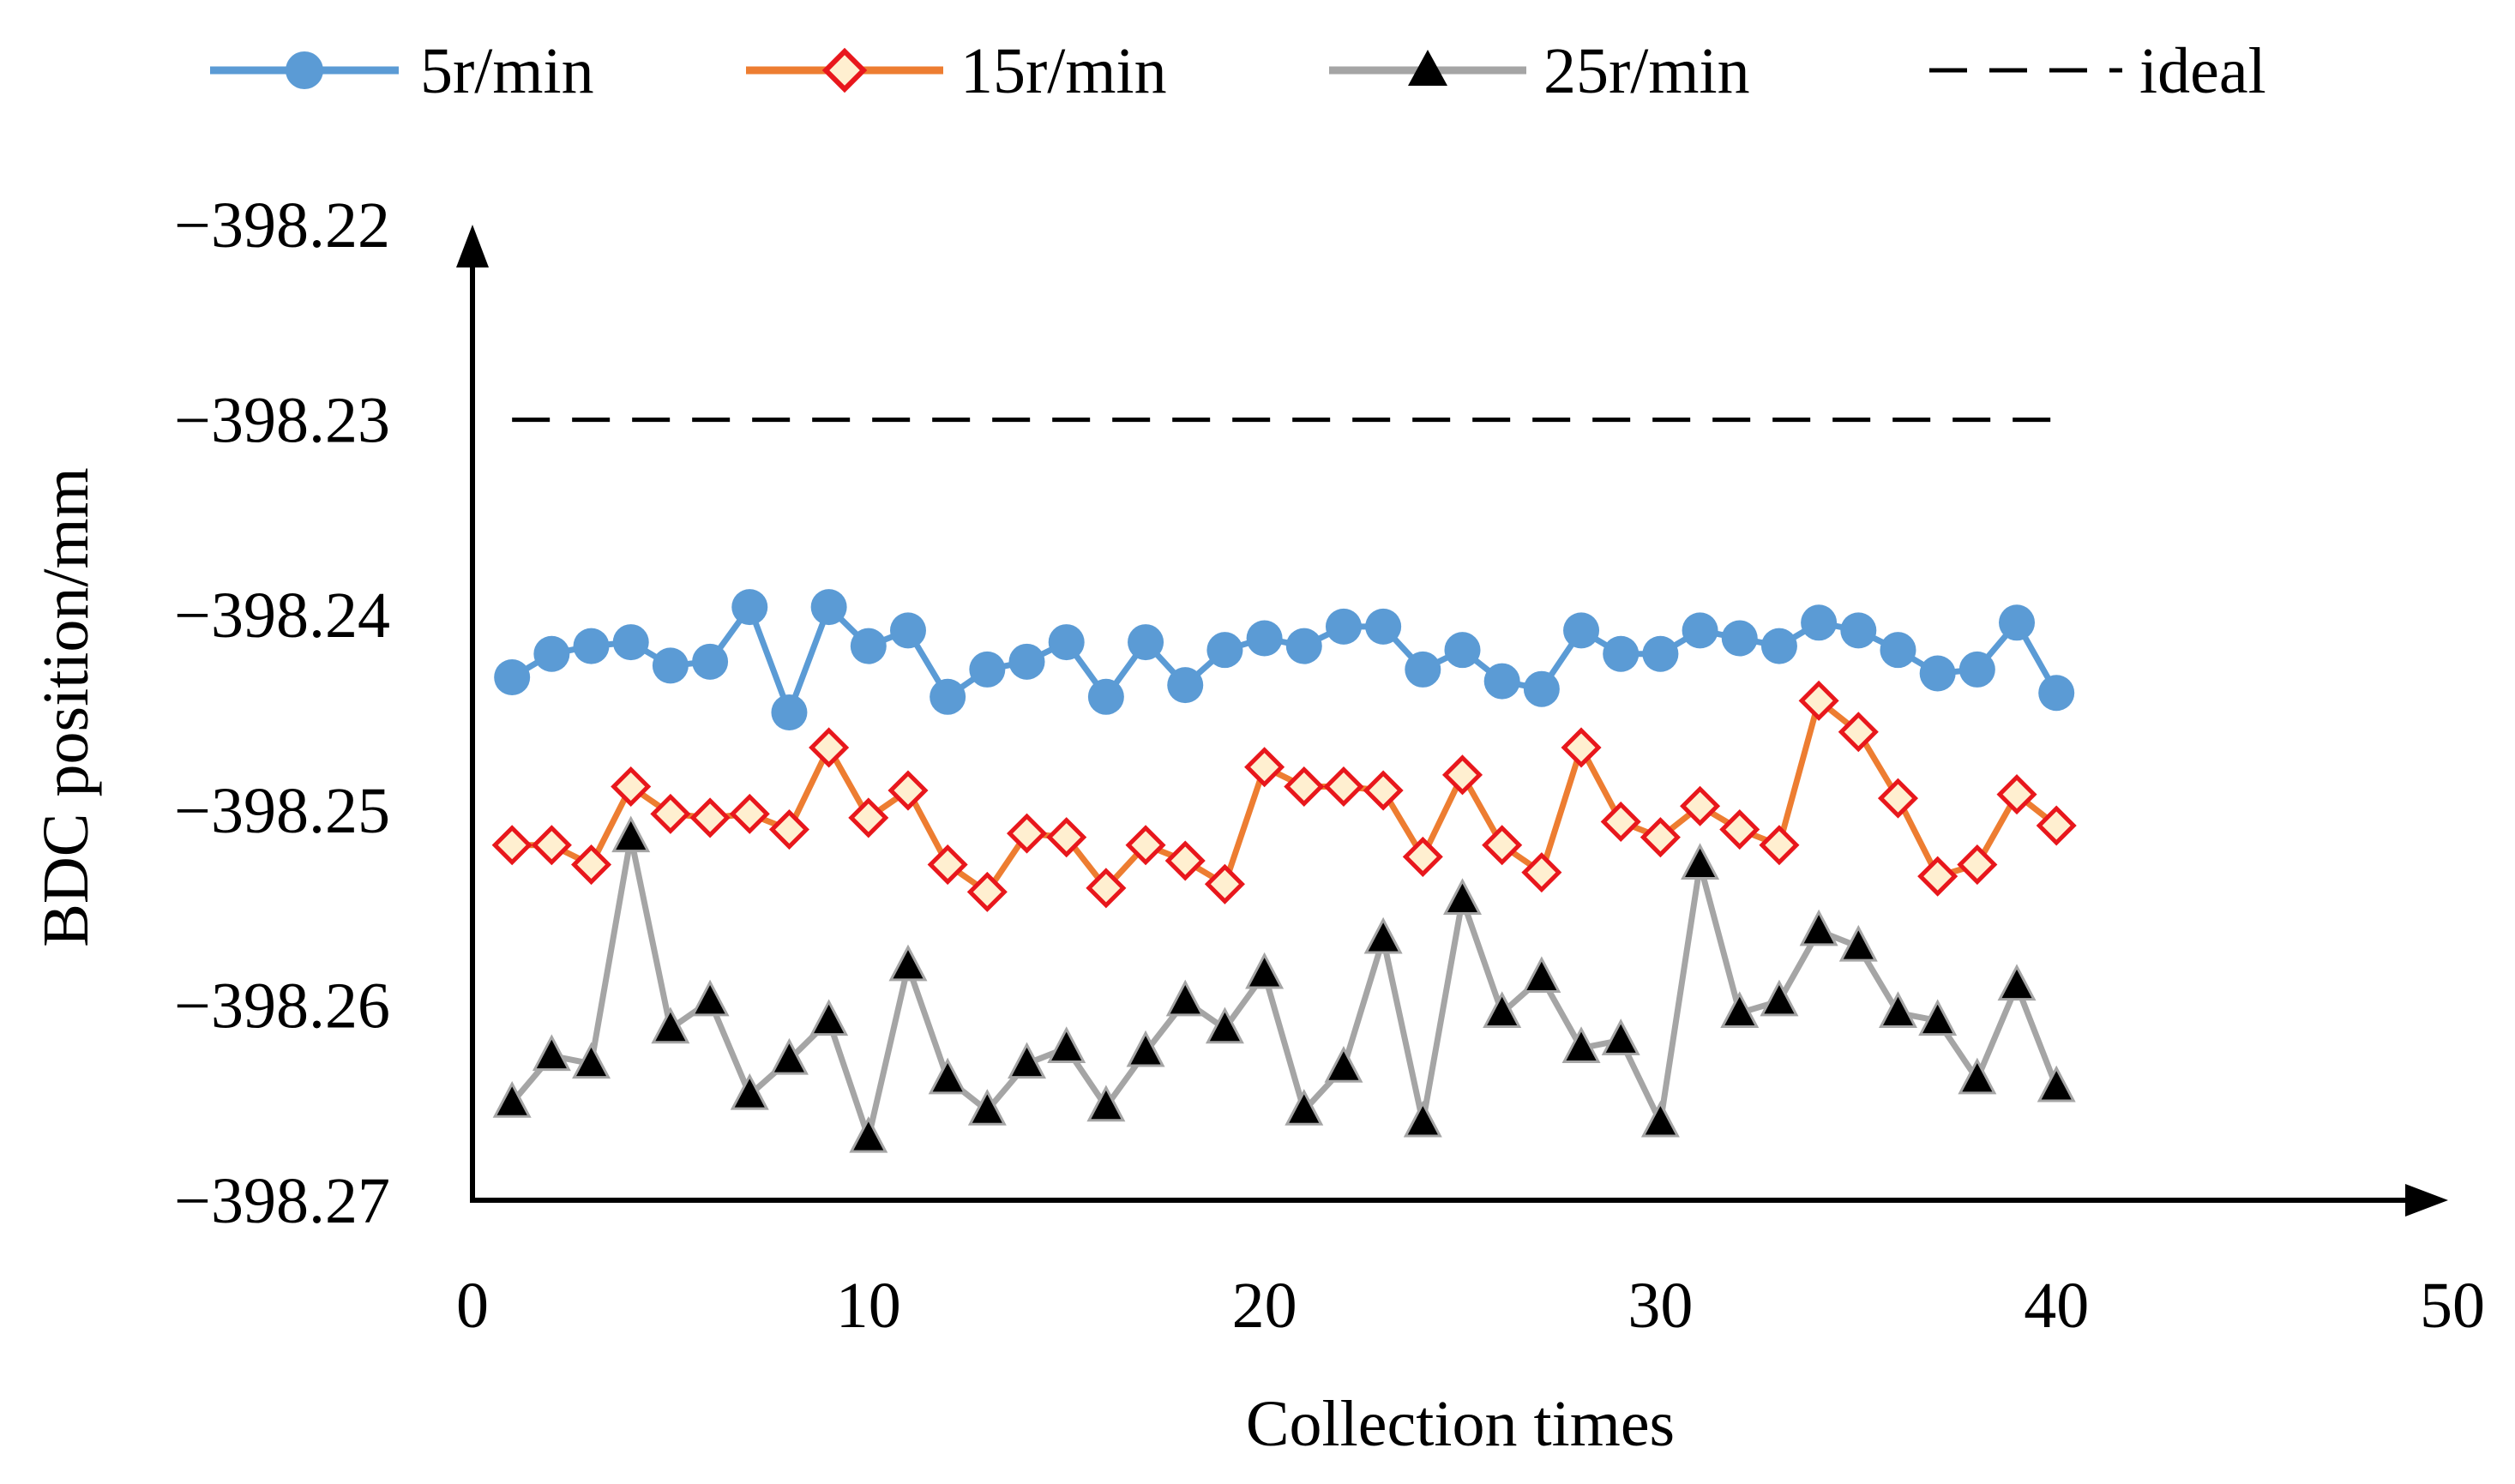 The height and width of the screenshot is (1484, 2515). Describe the element at coordinates (1238, 71) in the screenshot. I see `legend: 5r/min 15r/min 25r/min ideal` at that location.